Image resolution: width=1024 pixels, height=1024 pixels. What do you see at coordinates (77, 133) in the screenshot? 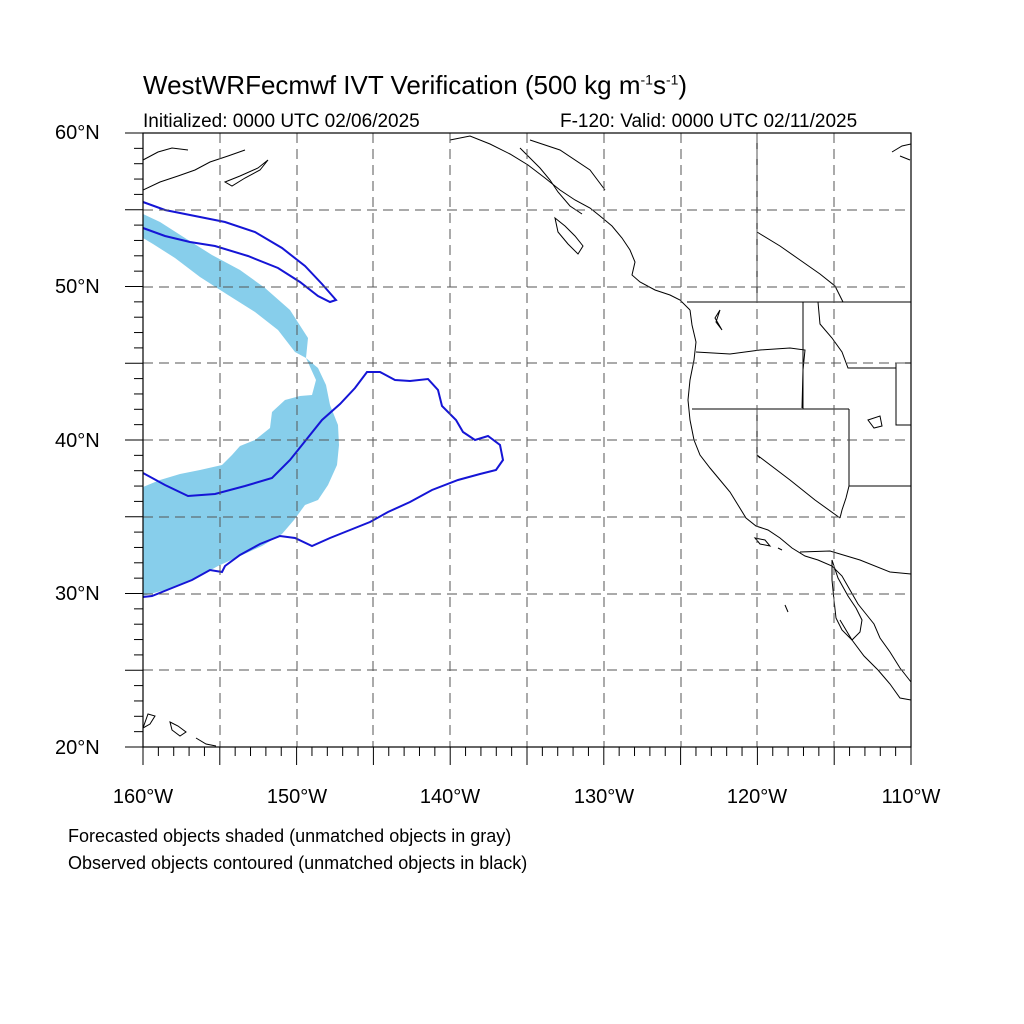
I see `lat-label-60n: 60°N` at bounding box center [77, 133].